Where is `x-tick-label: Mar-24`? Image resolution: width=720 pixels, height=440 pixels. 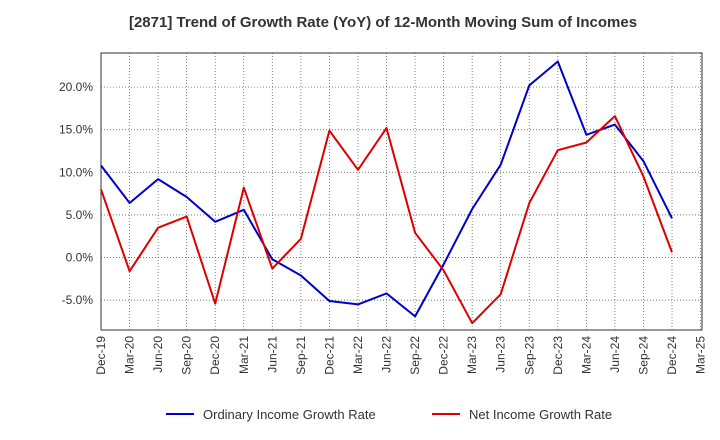 x-tick-label: Mar-24 is located at coordinates (586, 355).